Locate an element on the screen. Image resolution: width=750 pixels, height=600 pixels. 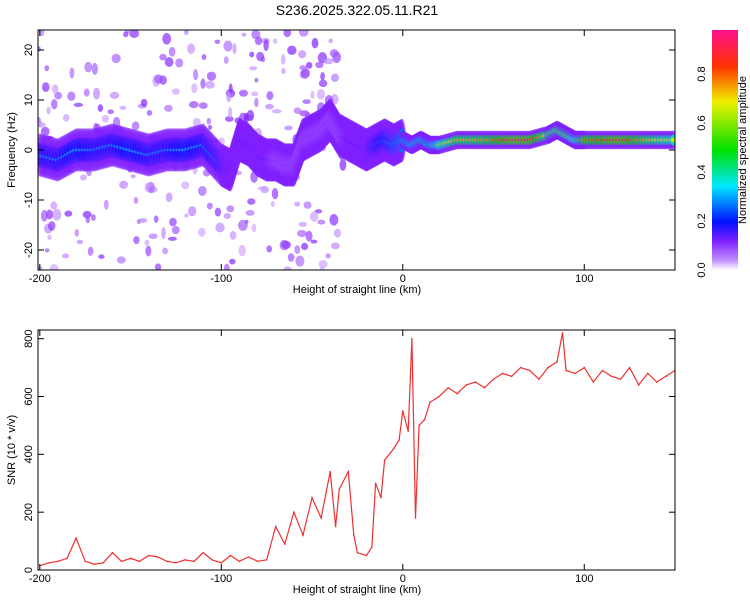
bottom-y-axis-label: SNR (10 * v/v) is located at coordinates (12, 450).